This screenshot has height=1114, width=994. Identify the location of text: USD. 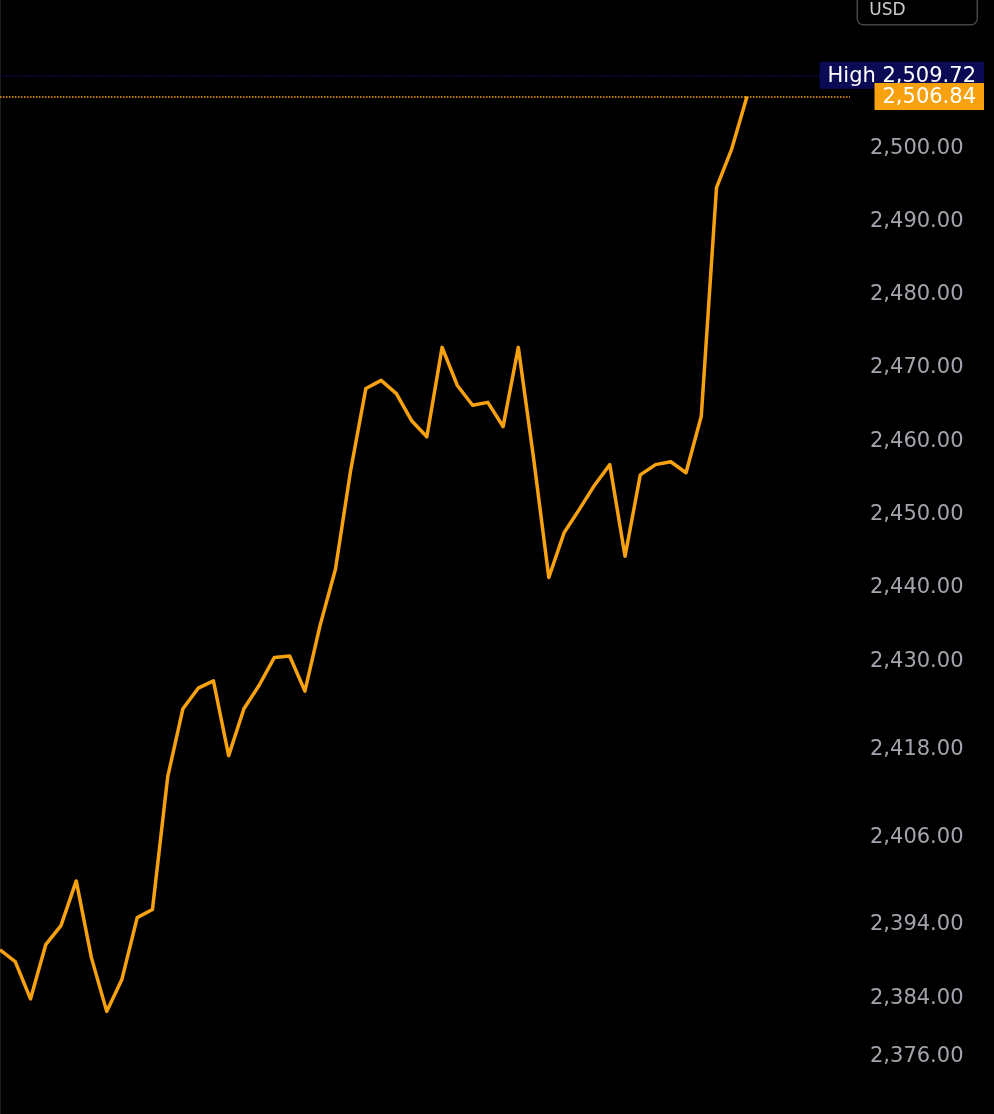
(887, 10).